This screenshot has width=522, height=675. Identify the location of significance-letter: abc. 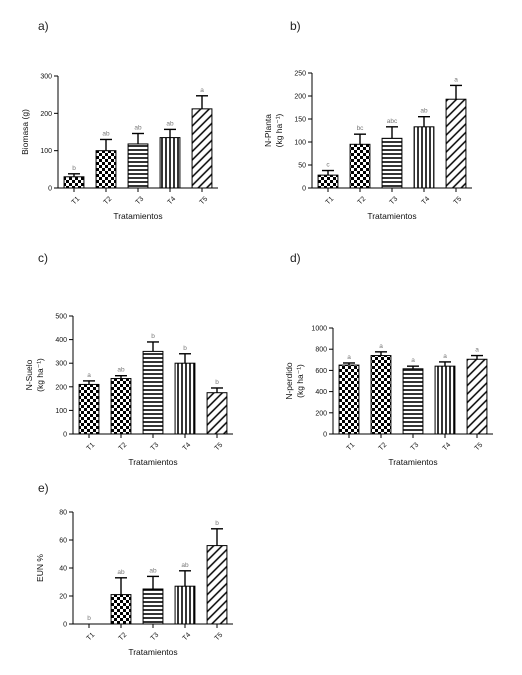
(392, 121).